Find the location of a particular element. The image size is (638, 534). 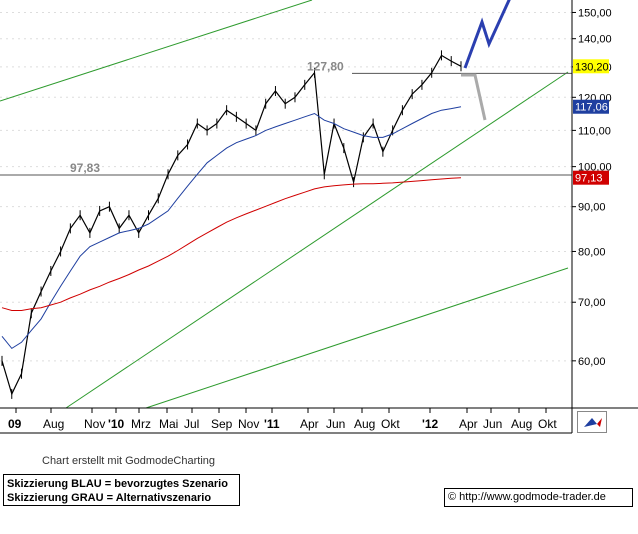

x-tick-label-5: Mai is located at coordinates (168, 424).